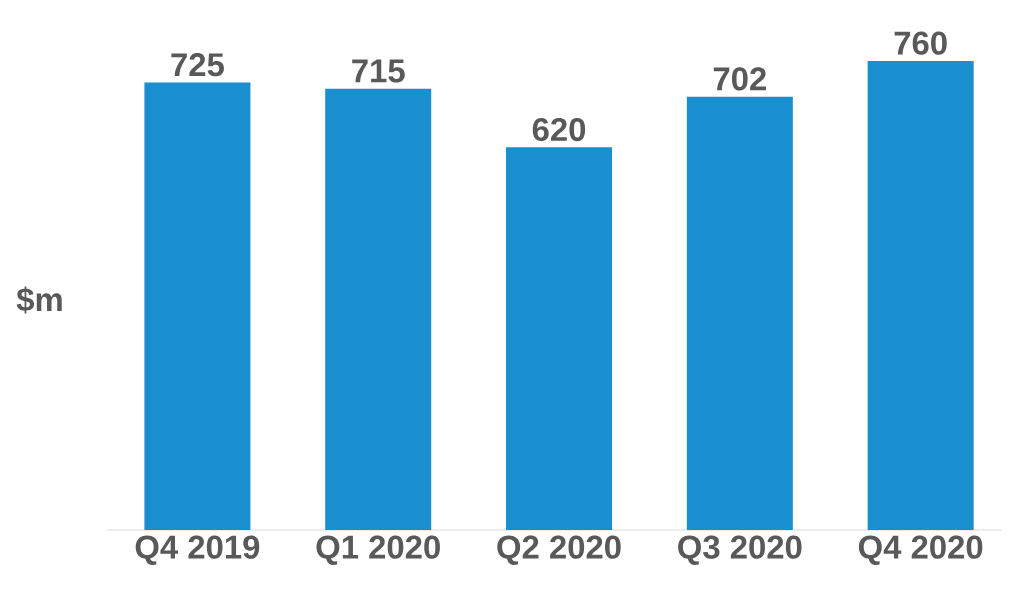  I want to click on data-label: 715, so click(378, 71).